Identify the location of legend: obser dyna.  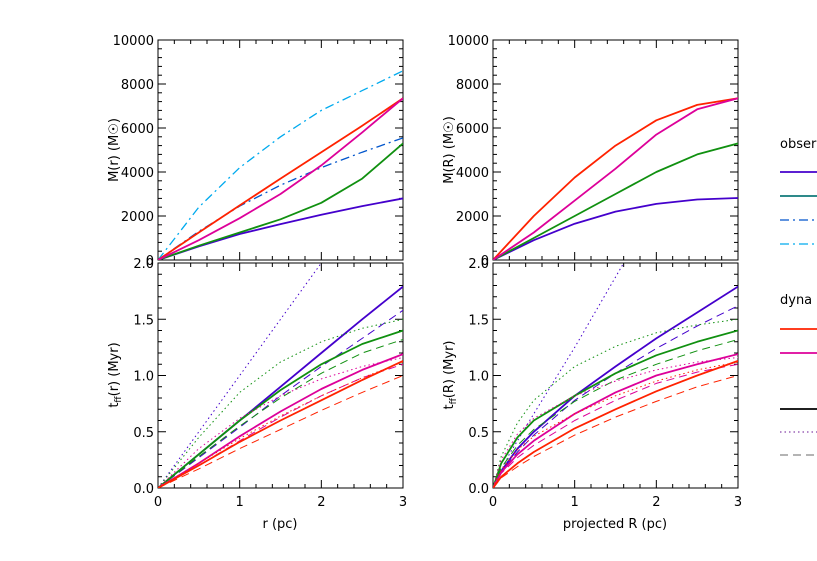
(798, 296).